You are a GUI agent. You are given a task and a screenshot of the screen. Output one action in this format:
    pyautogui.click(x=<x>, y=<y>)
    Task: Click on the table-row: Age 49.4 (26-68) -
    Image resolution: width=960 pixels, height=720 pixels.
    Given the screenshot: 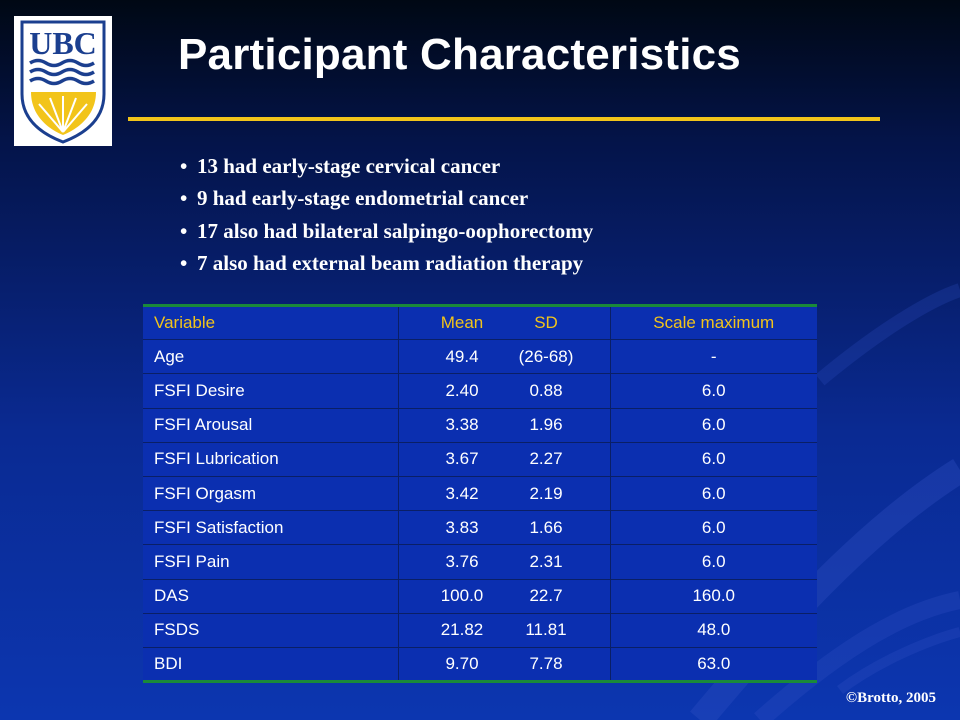 What is the action you would take?
    pyautogui.click(x=480, y=357)
    